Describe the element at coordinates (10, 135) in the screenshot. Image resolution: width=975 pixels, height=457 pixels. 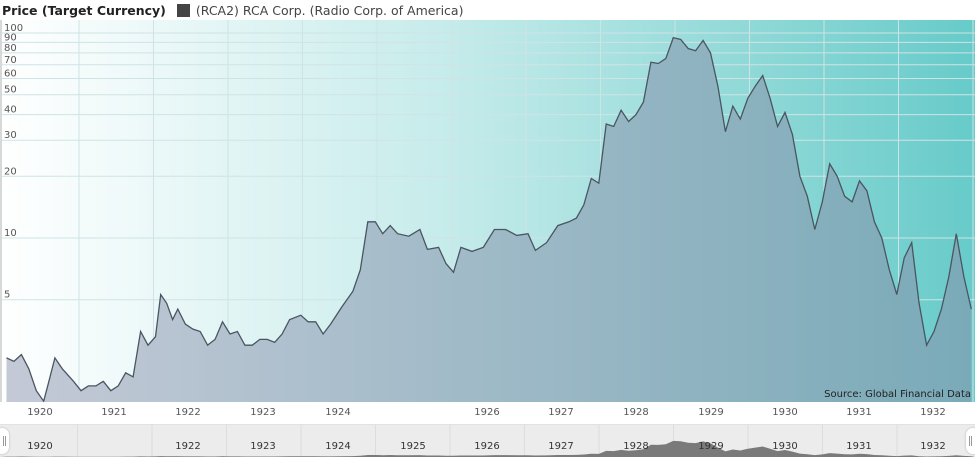
I see `svg-text: 30` at that location.